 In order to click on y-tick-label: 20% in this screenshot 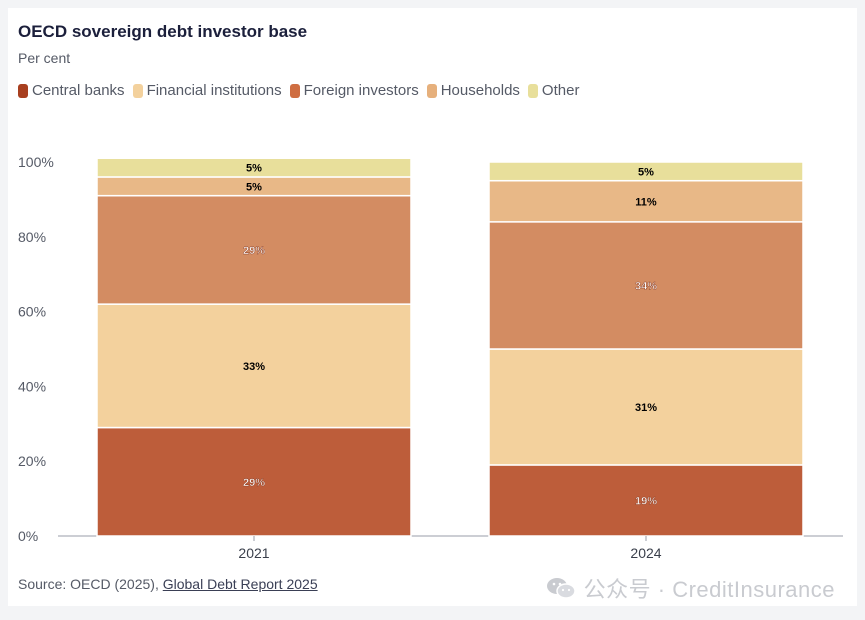, I will do `click(32, 461)`.